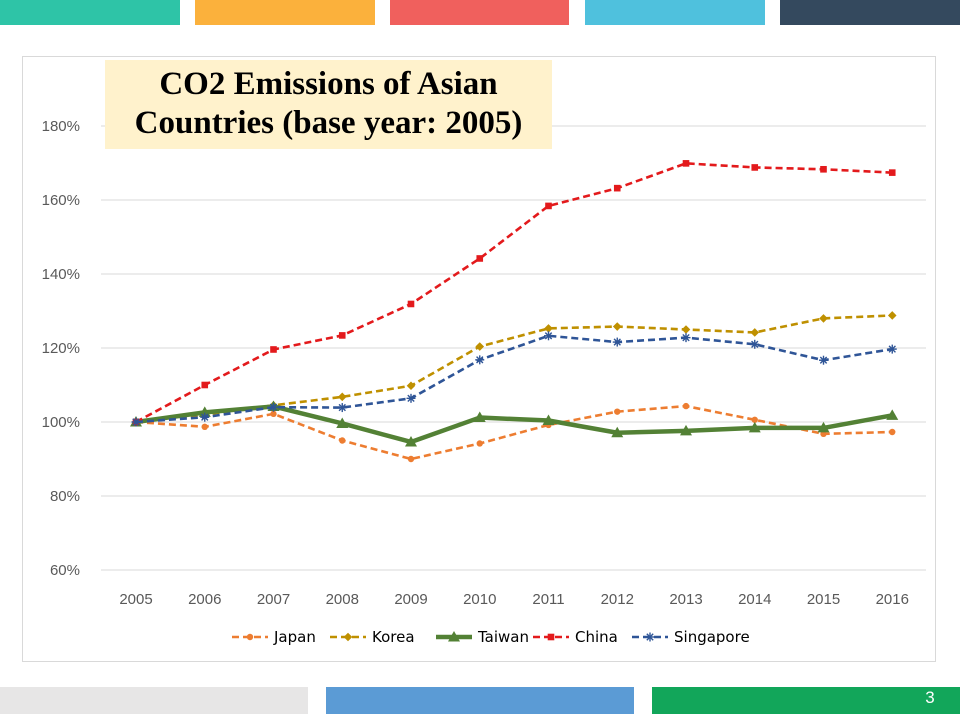 The height and width of the screenshot is (720, 960). What do you see at coordinates (823, 599) in the screenshot?
I see `x-tick-label: 2015` at bounding box center [823, 599].